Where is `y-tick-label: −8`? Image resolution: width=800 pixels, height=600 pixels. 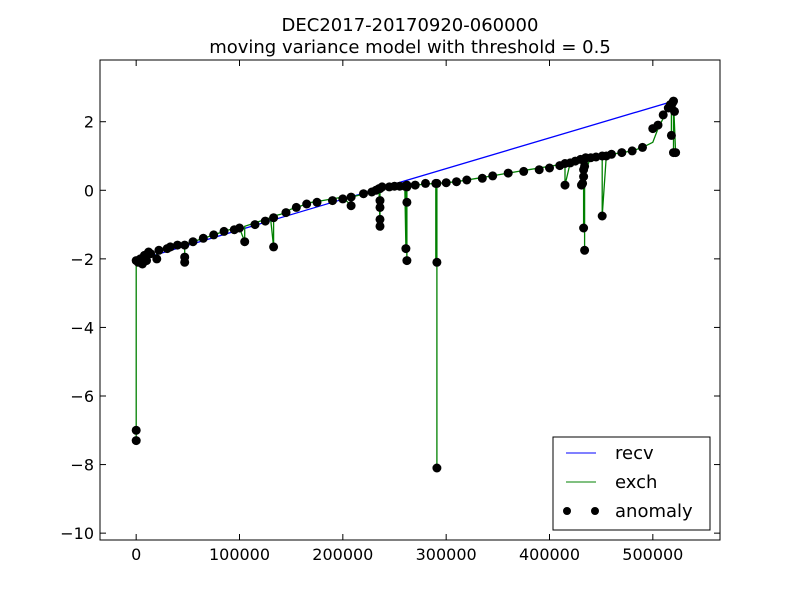
y-tick-label: −8 is located at coordinates (82, 465).